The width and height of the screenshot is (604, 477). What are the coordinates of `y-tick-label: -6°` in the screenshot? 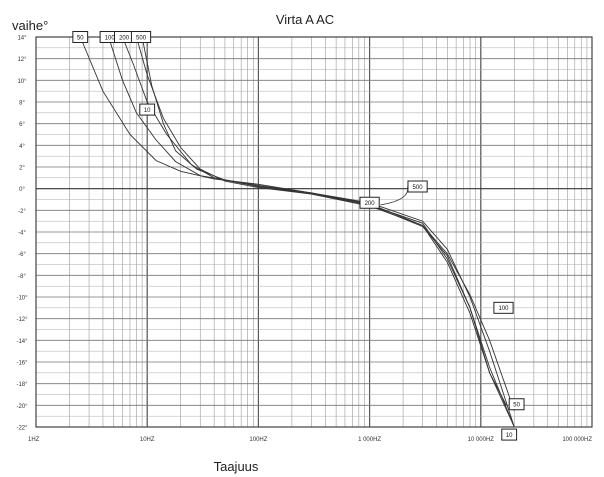 It's located at (22, 255).